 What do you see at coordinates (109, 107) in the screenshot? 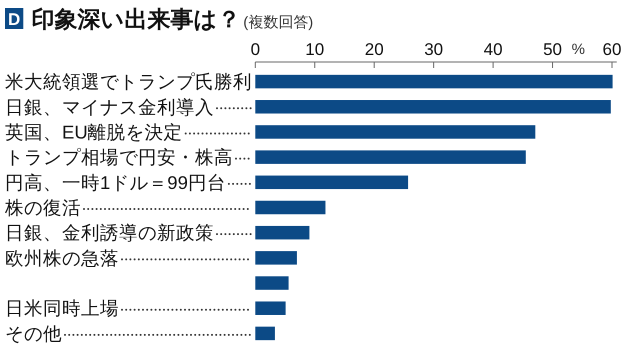
I see `y-tick-label: 日銀、マイナス金利導入` at bounding box center [109, 107].